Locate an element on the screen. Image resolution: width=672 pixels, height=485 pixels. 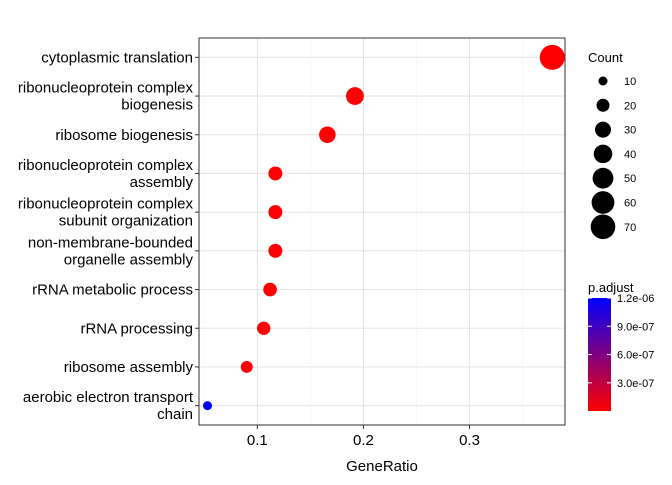
size-legend-label: 50 is located at coordinates (630, 179).